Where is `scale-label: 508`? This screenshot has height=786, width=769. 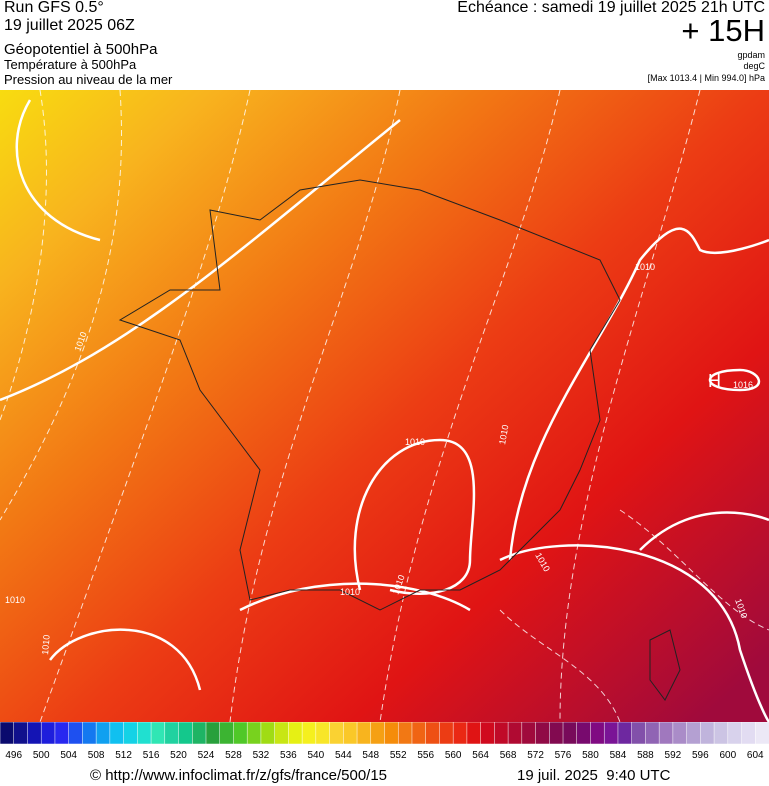 scale-label: 508 is located at coordinates (96, 755).